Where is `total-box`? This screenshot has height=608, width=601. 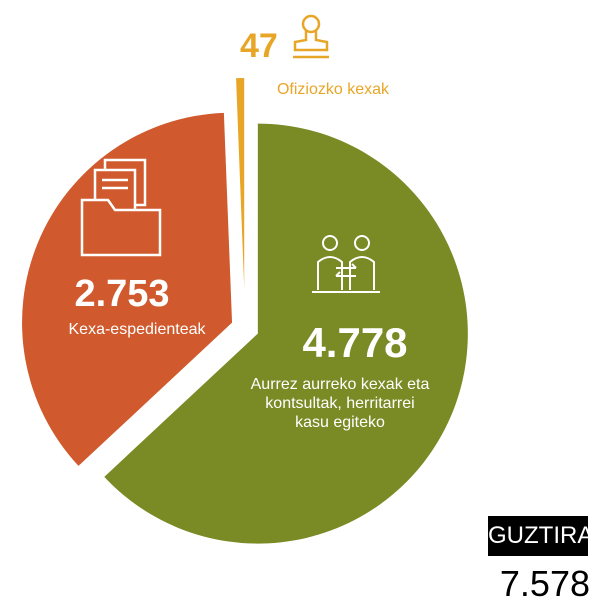 total-box is located at coordinates (538, 536).